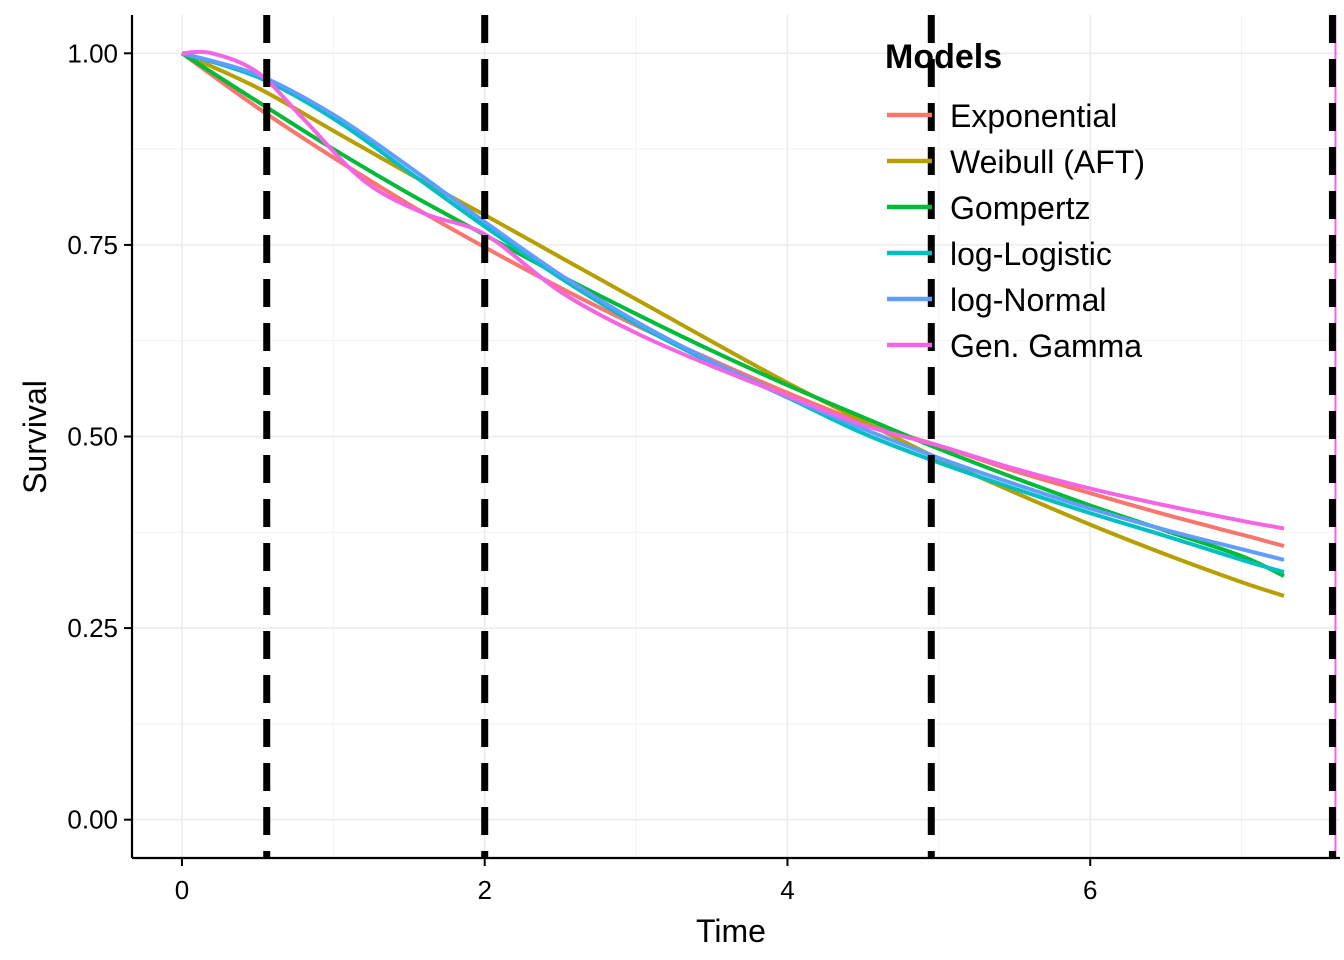 This screenshot has width=1344, height=960. What do you see at coordinates (92, 437) in the screenshot?
I see `y-tick-label: 0.50` at bounding box center [92, 437].